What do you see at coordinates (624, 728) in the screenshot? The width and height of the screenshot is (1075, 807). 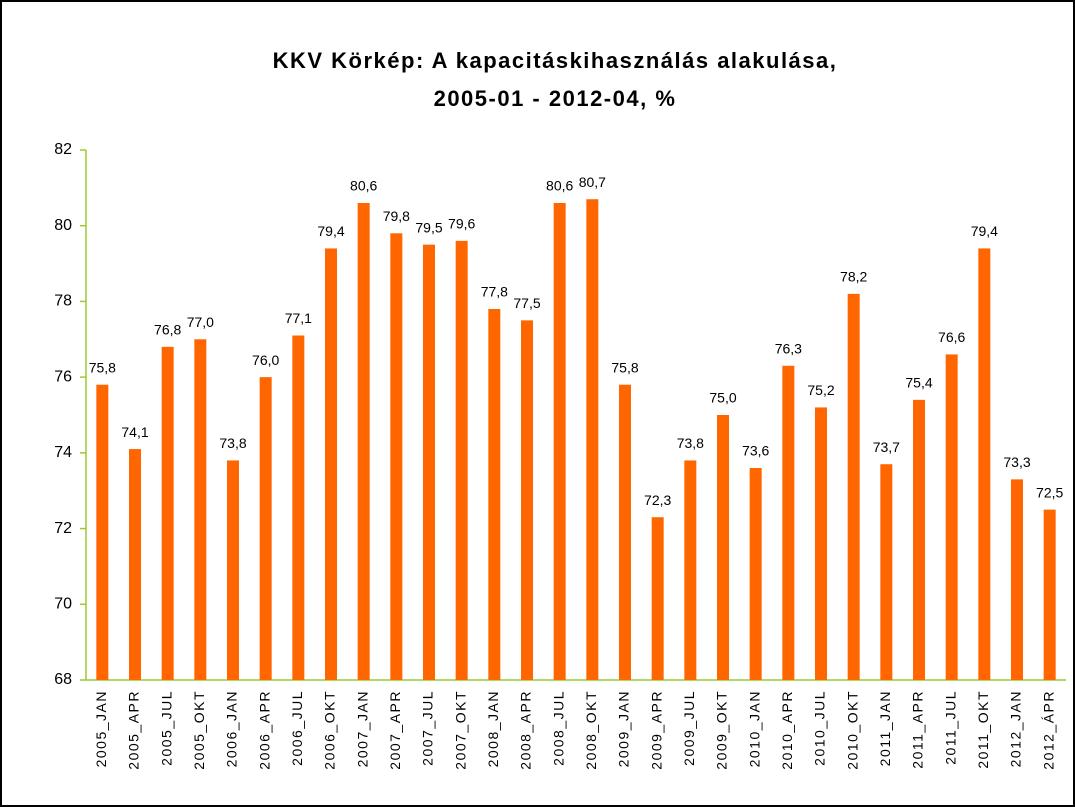 I see `x-tick-label: 2009_JAN` at bounding box center [624, 728].